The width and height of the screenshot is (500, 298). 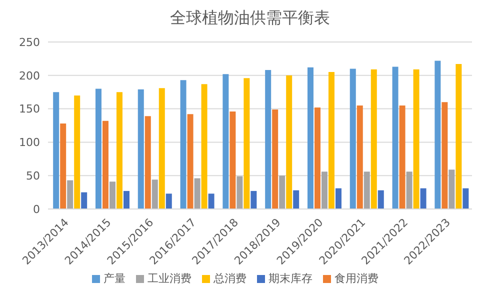 I want to click on y-tick-label: 50, so click(x=33, y=176).